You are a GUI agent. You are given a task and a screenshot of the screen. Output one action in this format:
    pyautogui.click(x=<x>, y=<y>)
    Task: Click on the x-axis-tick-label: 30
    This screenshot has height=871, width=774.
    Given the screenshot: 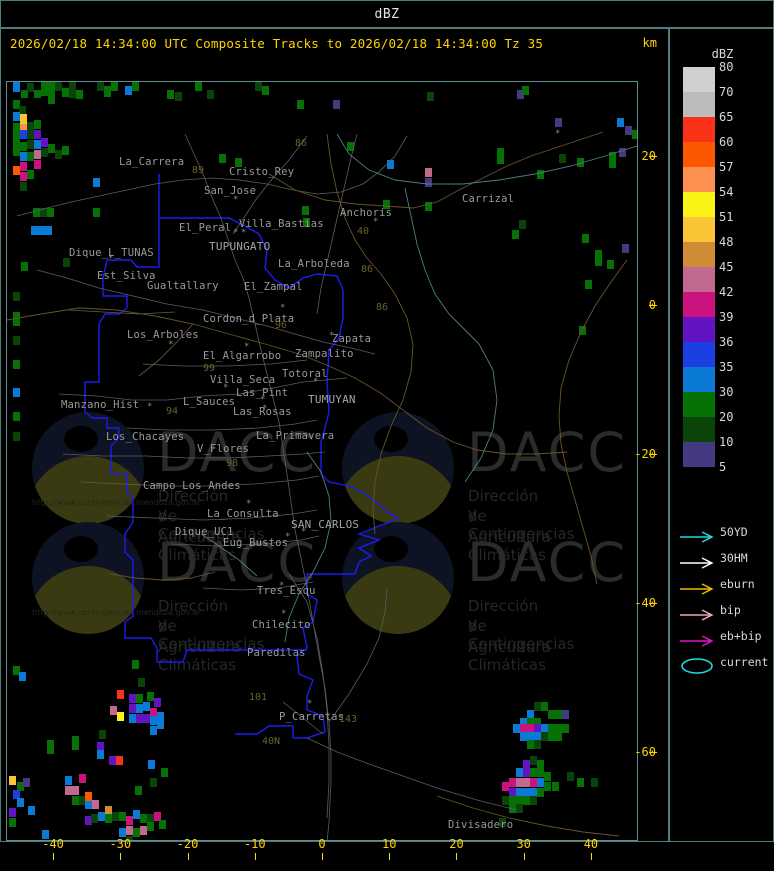 What is the action you would take?
    pyautogui.click(x=523, y=844)
    